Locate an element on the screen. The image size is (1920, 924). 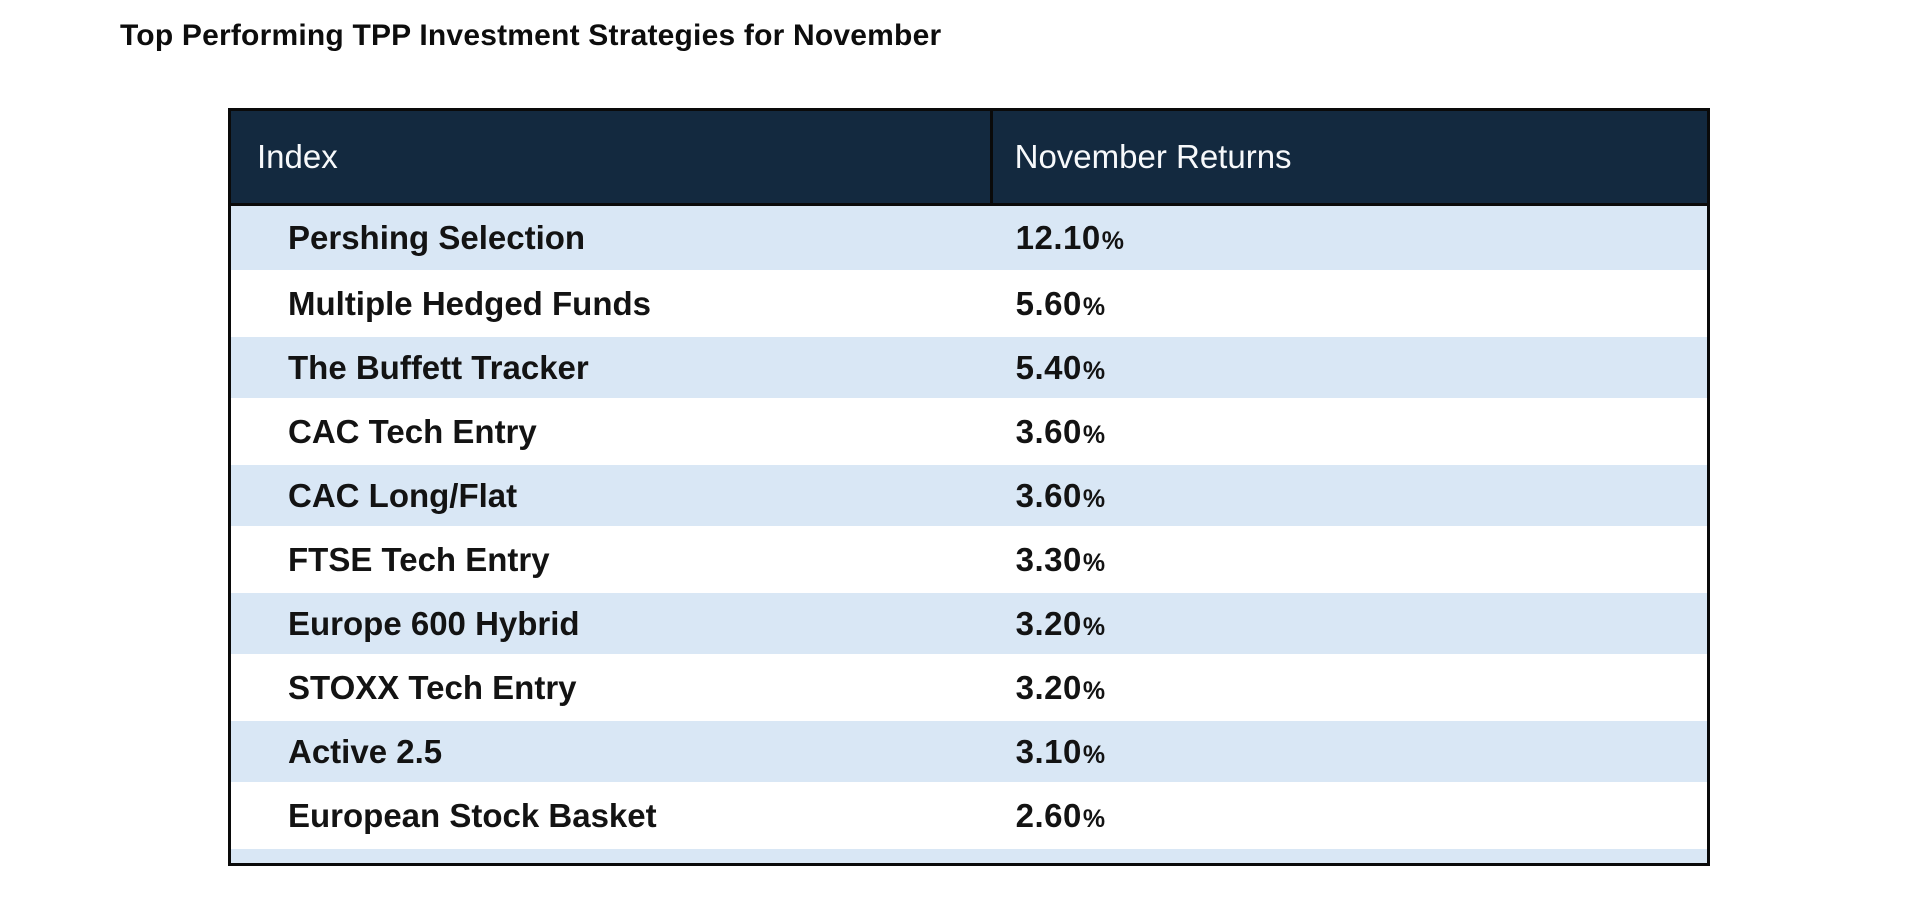
return-value: 2.60% is located at coordinates (1060, 816).